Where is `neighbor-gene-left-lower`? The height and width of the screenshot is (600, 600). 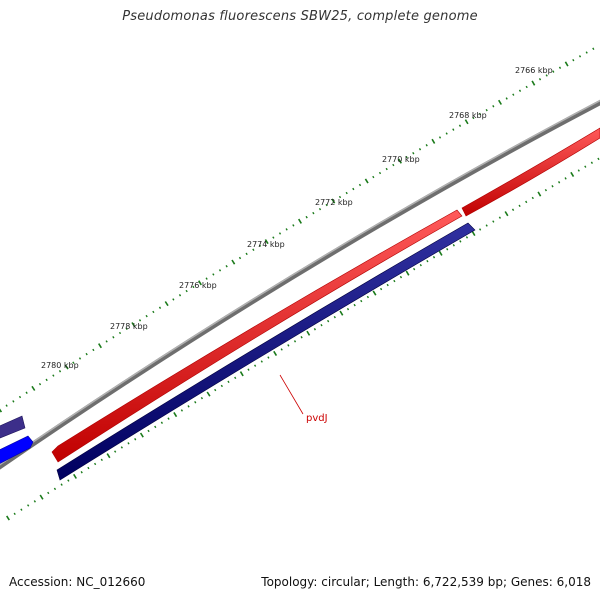 neighbor-gene-left-lower is located at coordinates (17, 450).